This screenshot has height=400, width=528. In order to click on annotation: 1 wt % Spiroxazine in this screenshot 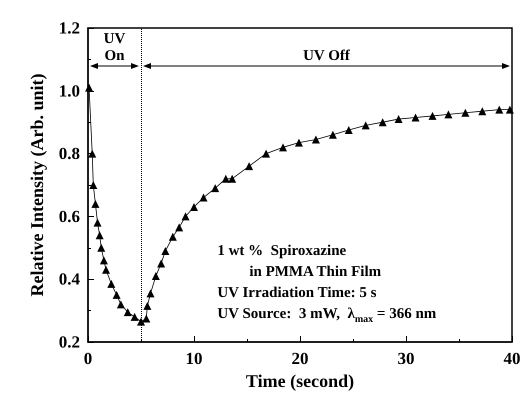, I will do `click(282, 251)`.